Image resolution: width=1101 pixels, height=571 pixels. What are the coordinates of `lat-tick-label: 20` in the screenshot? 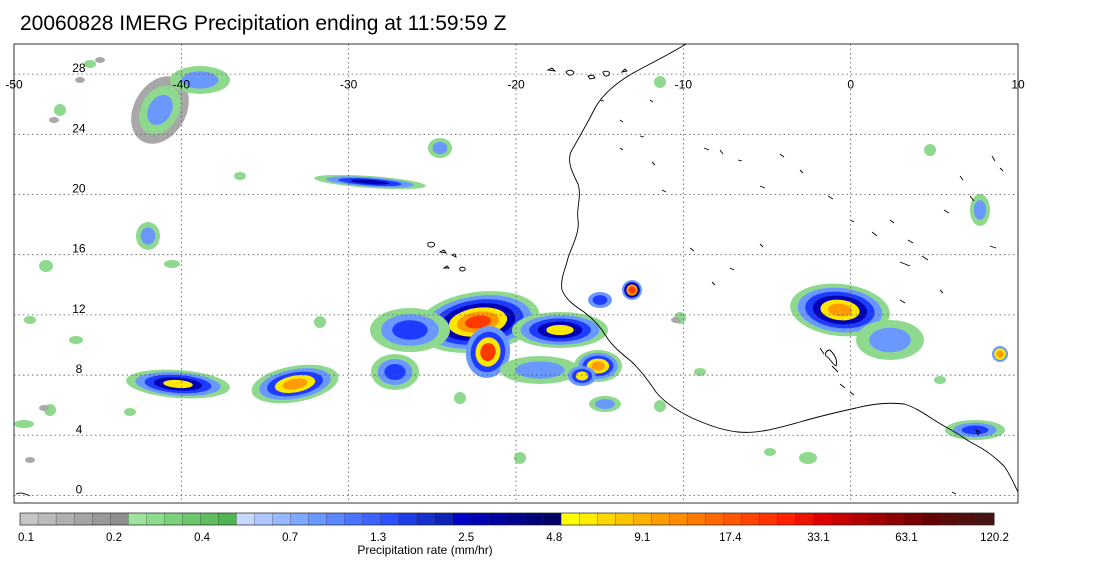 It's located at (79, 188).